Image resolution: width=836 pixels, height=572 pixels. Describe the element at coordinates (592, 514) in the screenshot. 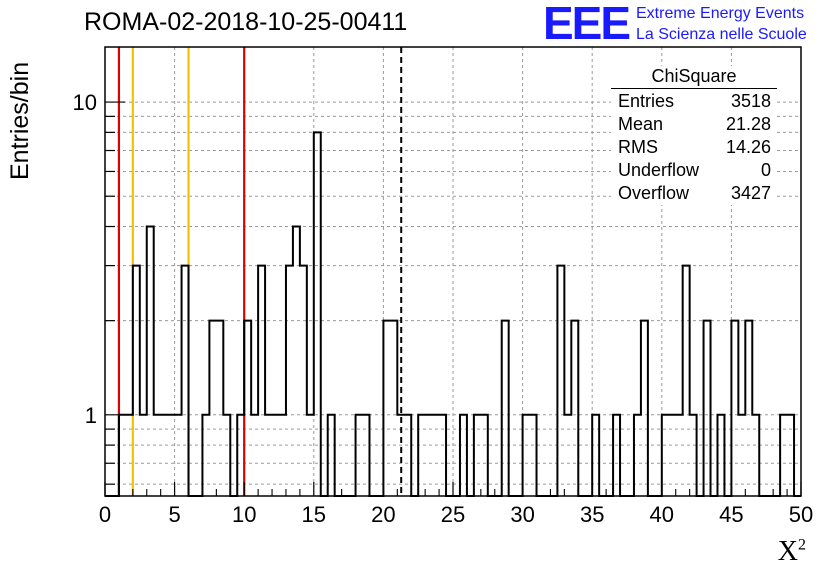

I see `x-tick-label: 35` at that location.